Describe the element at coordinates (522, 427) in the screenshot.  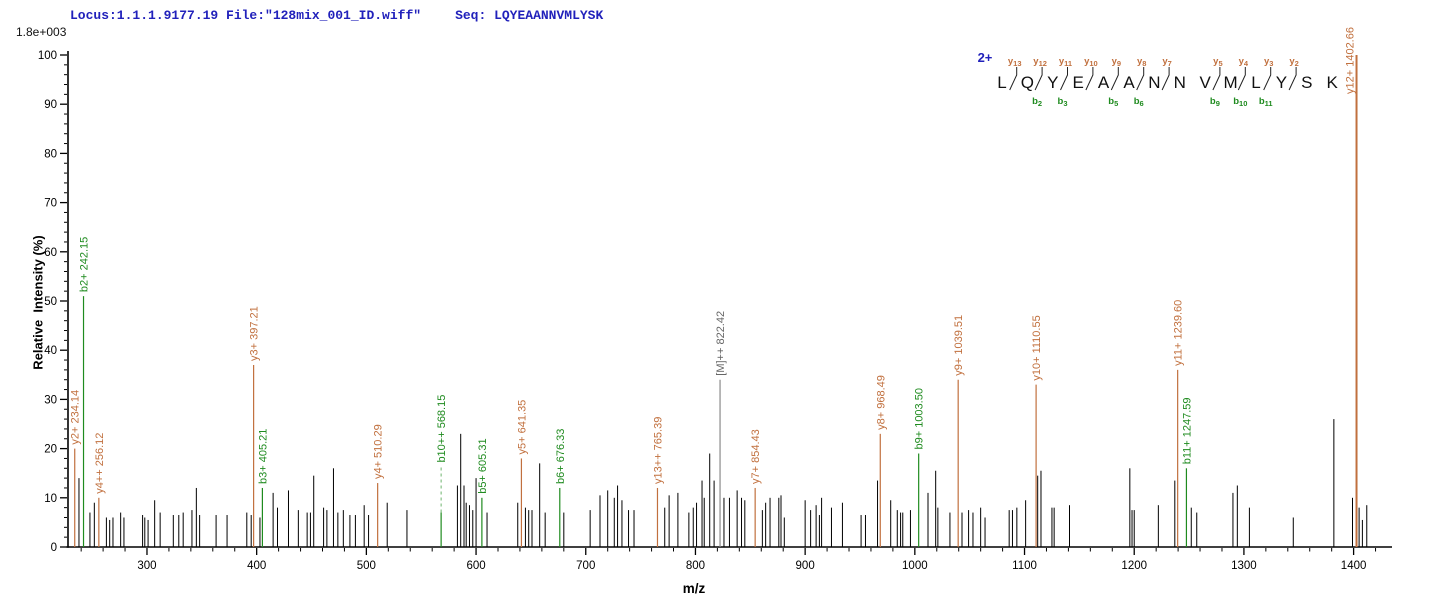
I see `peak-label: y5+ 641.35` at that location.